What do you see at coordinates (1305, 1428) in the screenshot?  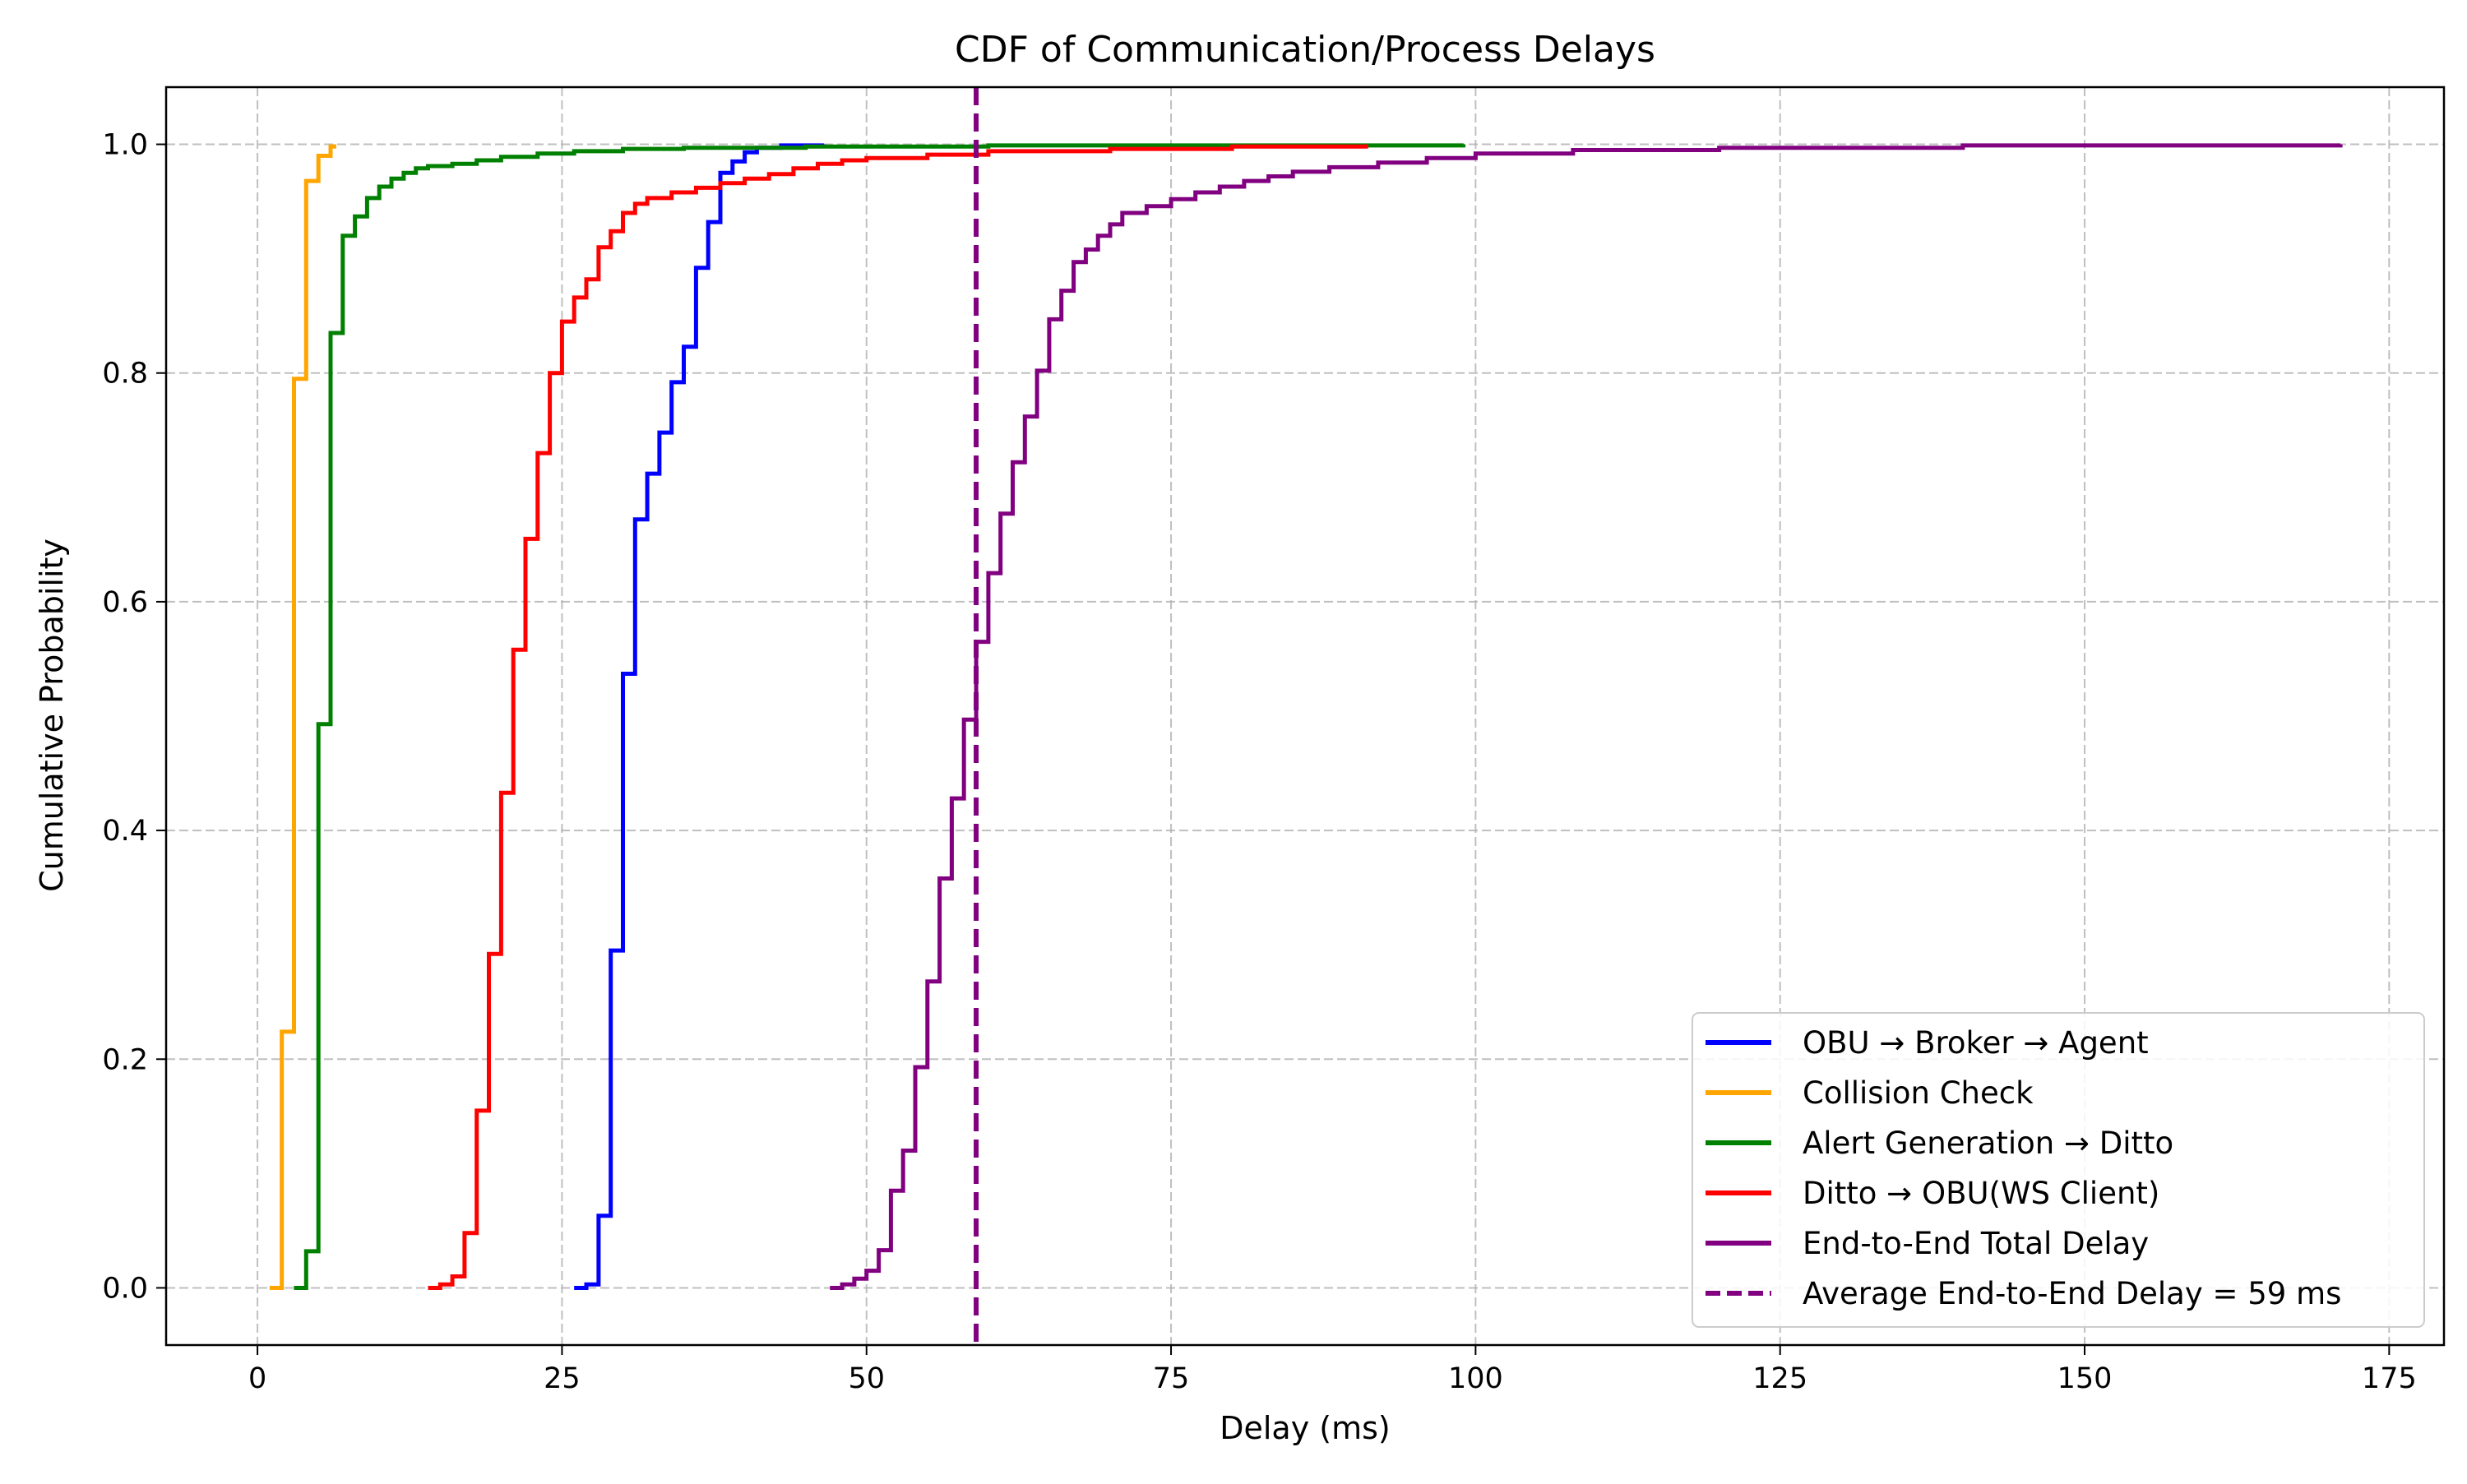 I see `x-axis-label: Delay (ms)` at bounding box center [1305, 1428].